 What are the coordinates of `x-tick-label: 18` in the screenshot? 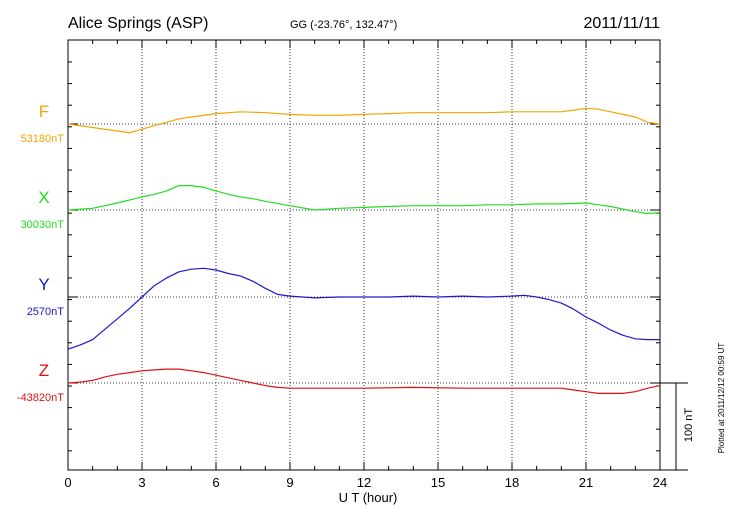 It's located at (512, 482).